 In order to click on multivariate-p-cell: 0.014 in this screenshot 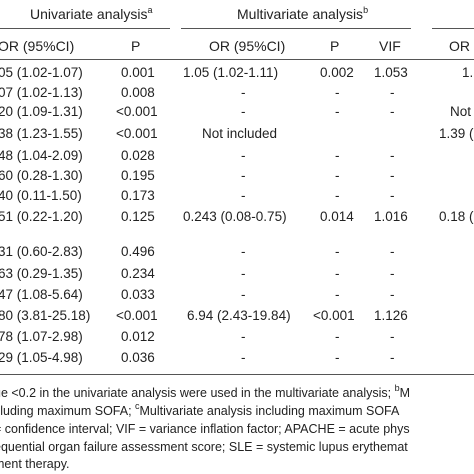, I will do `click(337, 216)`.